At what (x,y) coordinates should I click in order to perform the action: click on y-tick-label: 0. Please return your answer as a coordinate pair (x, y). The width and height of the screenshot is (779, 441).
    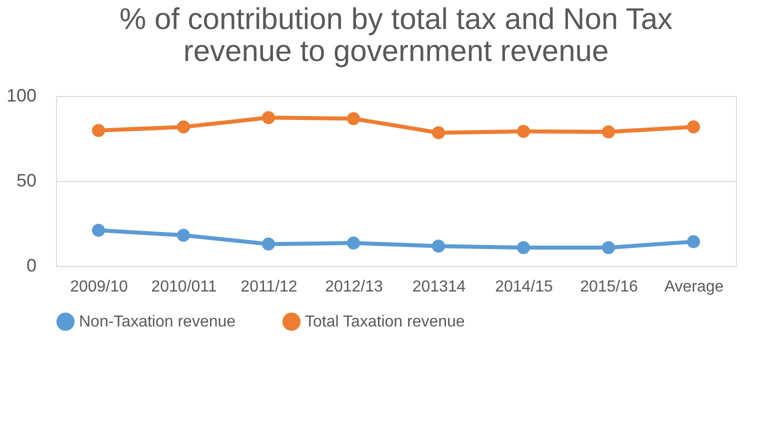
    Looking at the image, I should click on (31, 266).